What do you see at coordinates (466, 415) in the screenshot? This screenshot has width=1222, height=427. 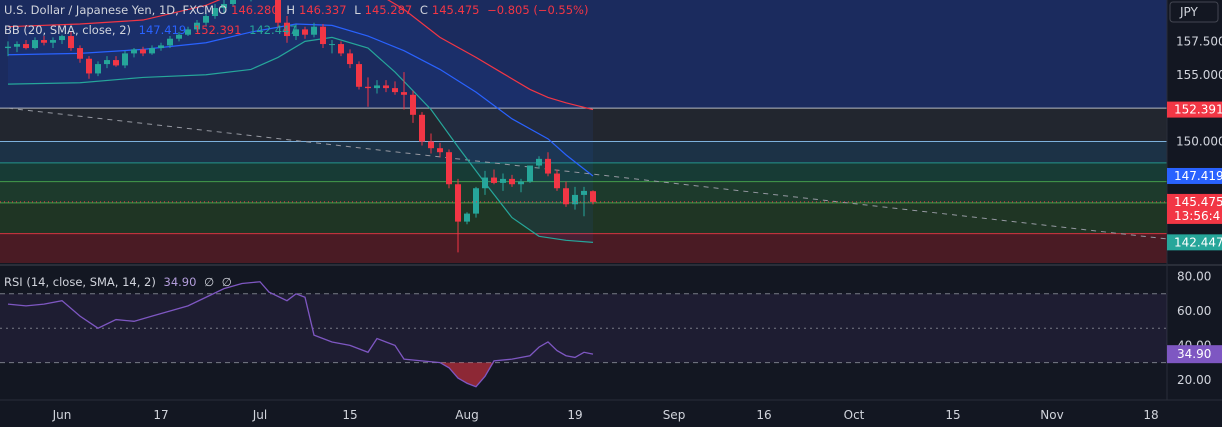 I see `time-tick-label: Aug` at bounding box center [466, 415].